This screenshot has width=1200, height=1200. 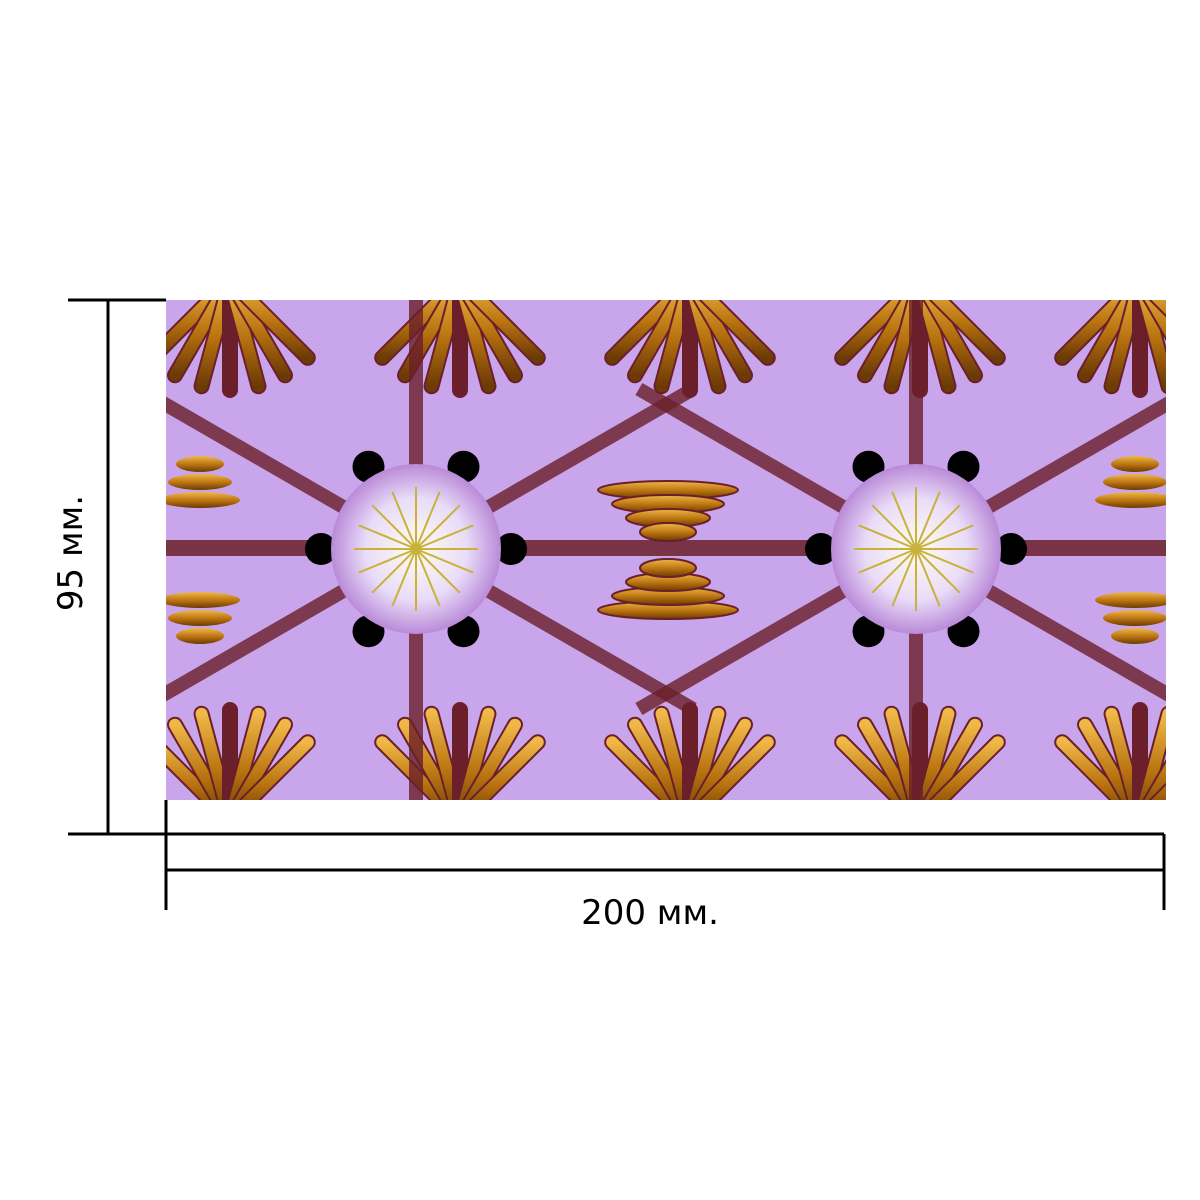 I want to click on width-label: 200 мм., so click(x=650, y=913).